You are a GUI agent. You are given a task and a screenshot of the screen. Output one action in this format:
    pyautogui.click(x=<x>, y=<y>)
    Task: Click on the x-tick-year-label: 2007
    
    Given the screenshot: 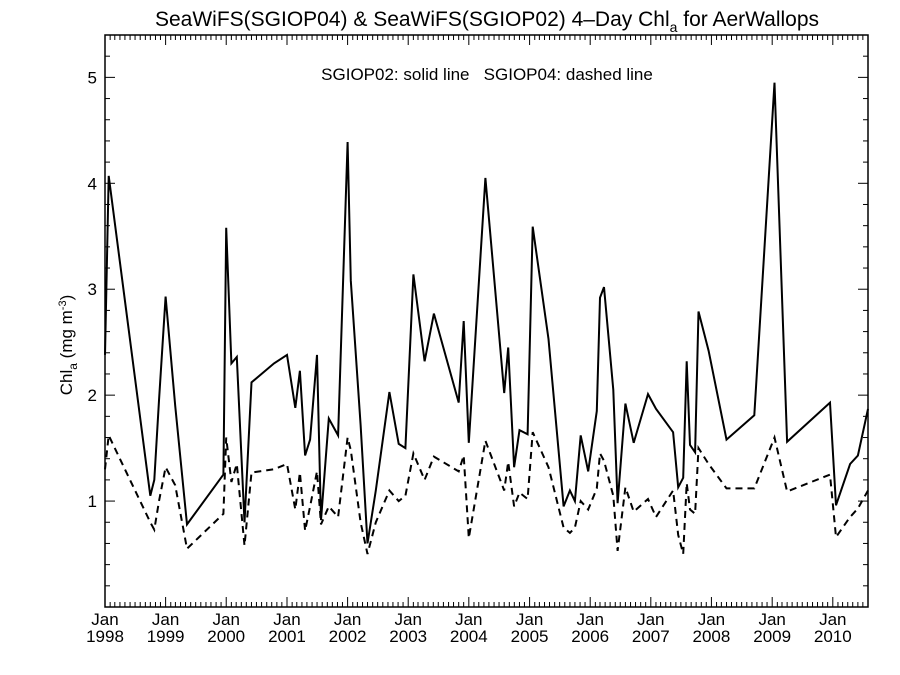 What is the action you would take?
    pyautogui.click(x=651, y=636)
    